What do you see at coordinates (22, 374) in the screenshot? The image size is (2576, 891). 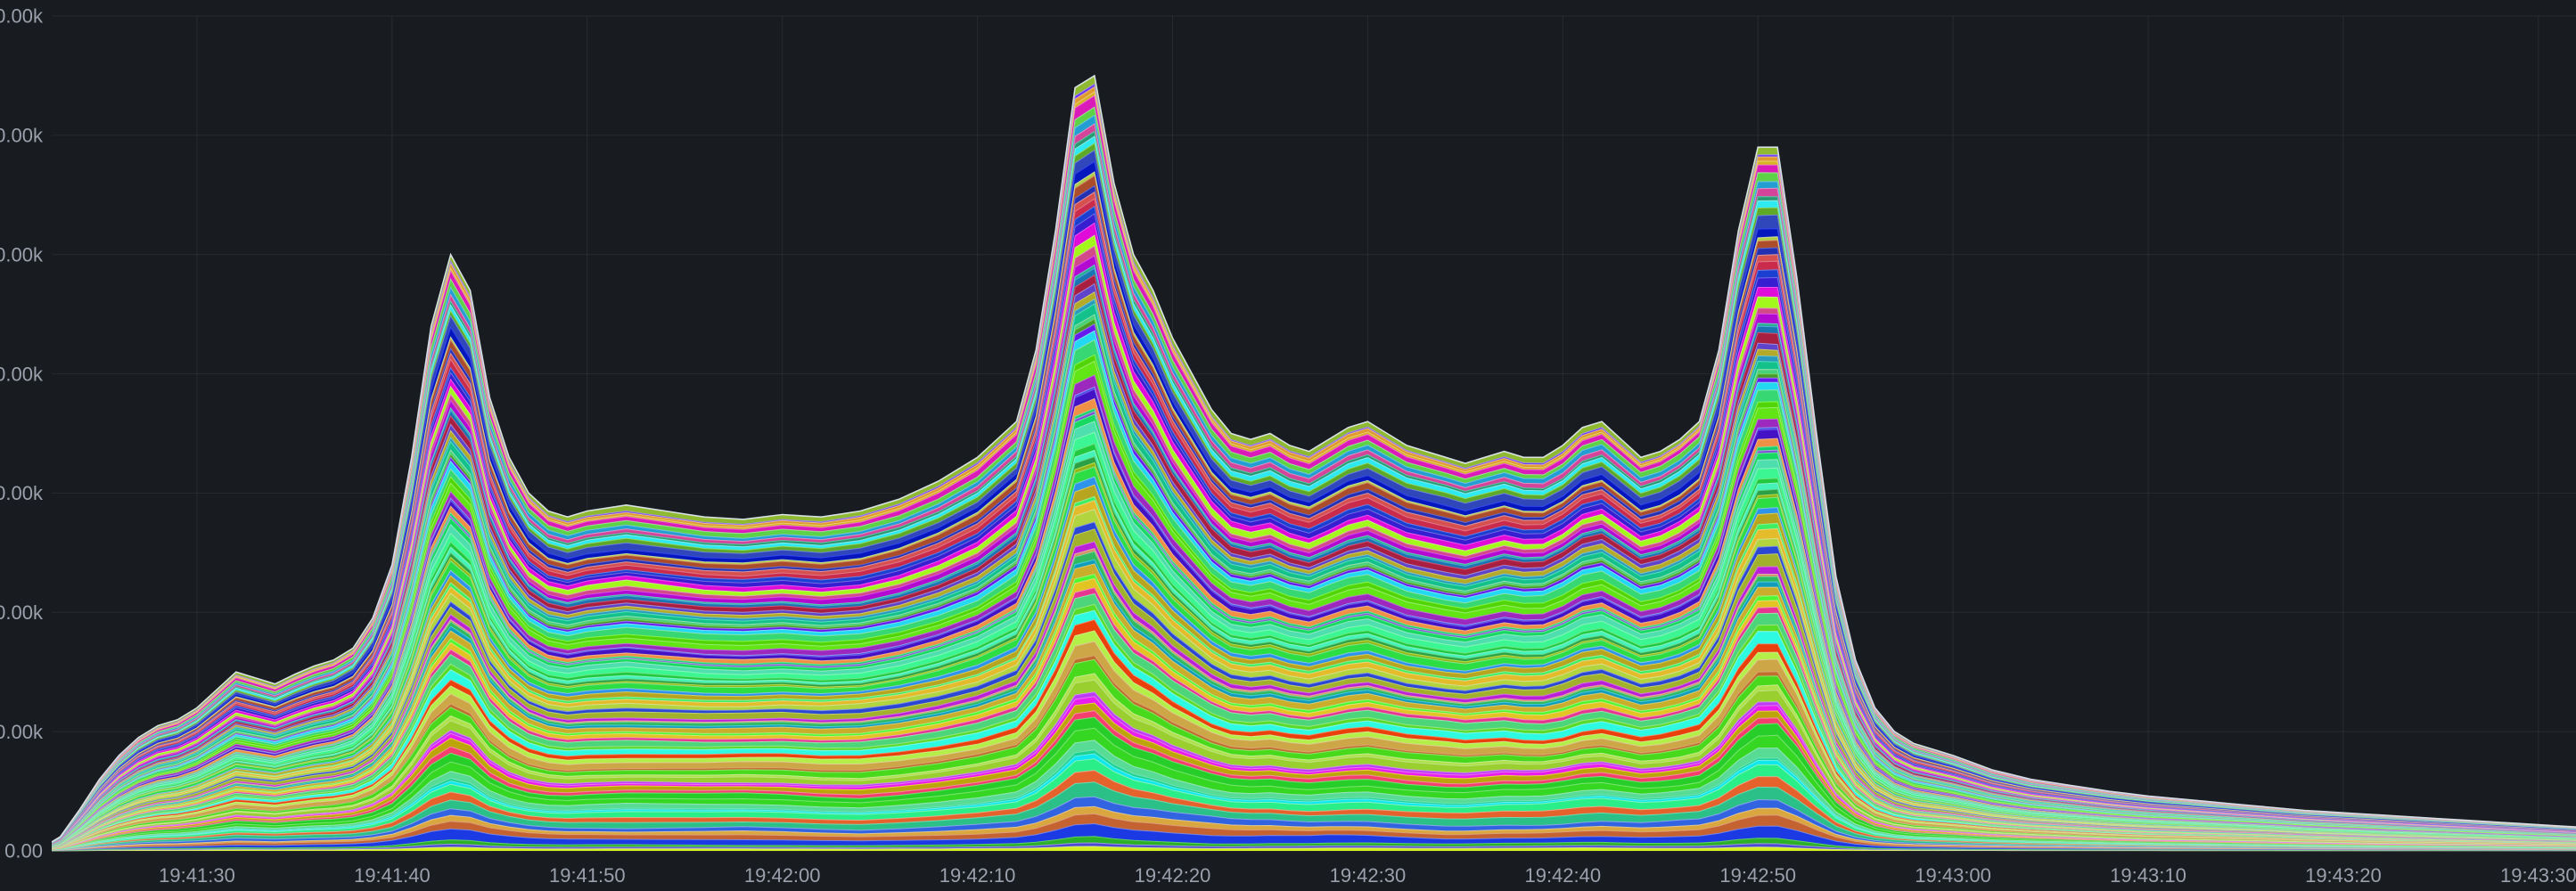 I see `y-tick-label: 400.00k` at bounding box center [22, 374].